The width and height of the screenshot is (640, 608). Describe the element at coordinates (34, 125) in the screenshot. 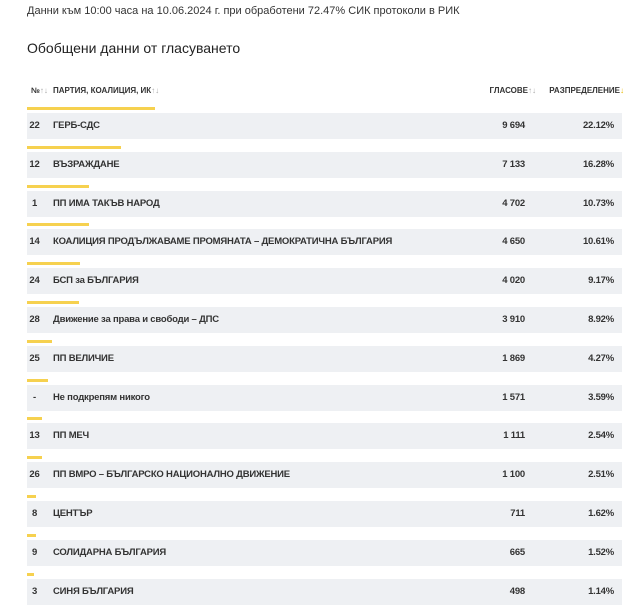

I see `party-number: 22` at that location.